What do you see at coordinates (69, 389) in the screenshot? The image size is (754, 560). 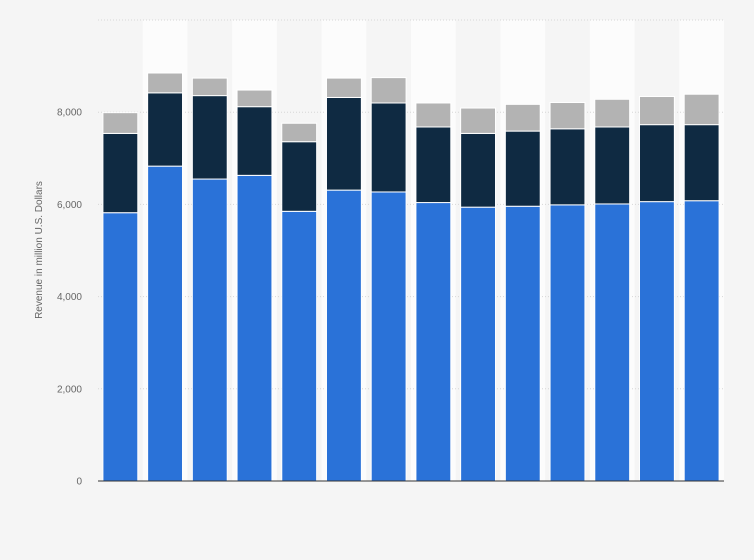 I see `y-tick-label: 2,000` at bounding box center [69, 389].